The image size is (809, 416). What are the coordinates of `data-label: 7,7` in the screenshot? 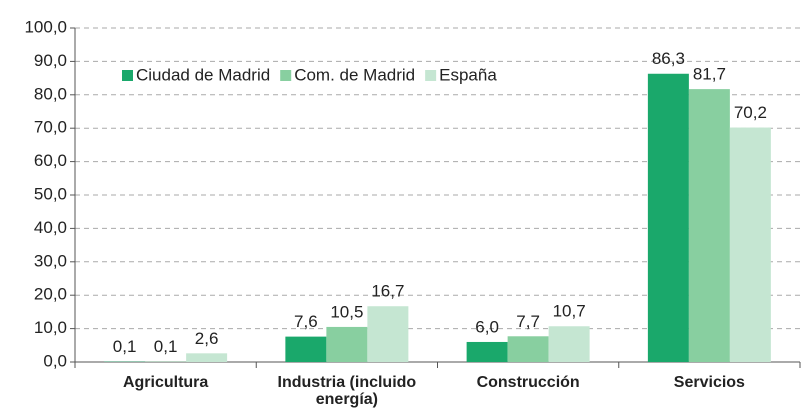 It's located at (528, 321).